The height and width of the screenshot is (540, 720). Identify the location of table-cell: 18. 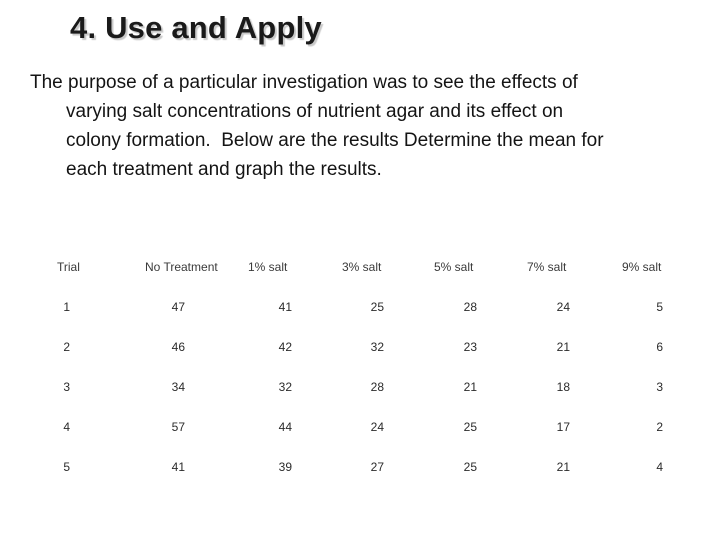
(563, 387).